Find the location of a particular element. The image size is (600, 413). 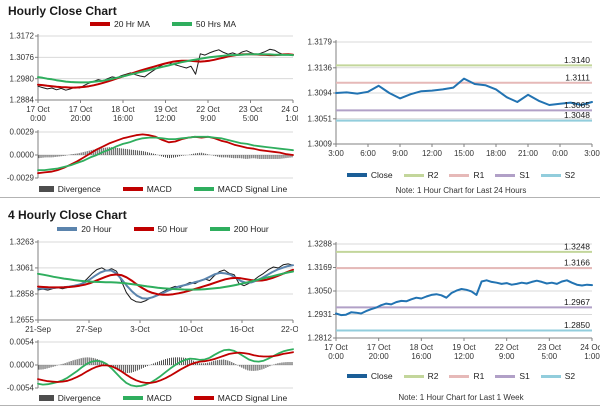

hourly-pivot-legend: Close R2 R1 S1 S2 is located at coordinates (461, 175).